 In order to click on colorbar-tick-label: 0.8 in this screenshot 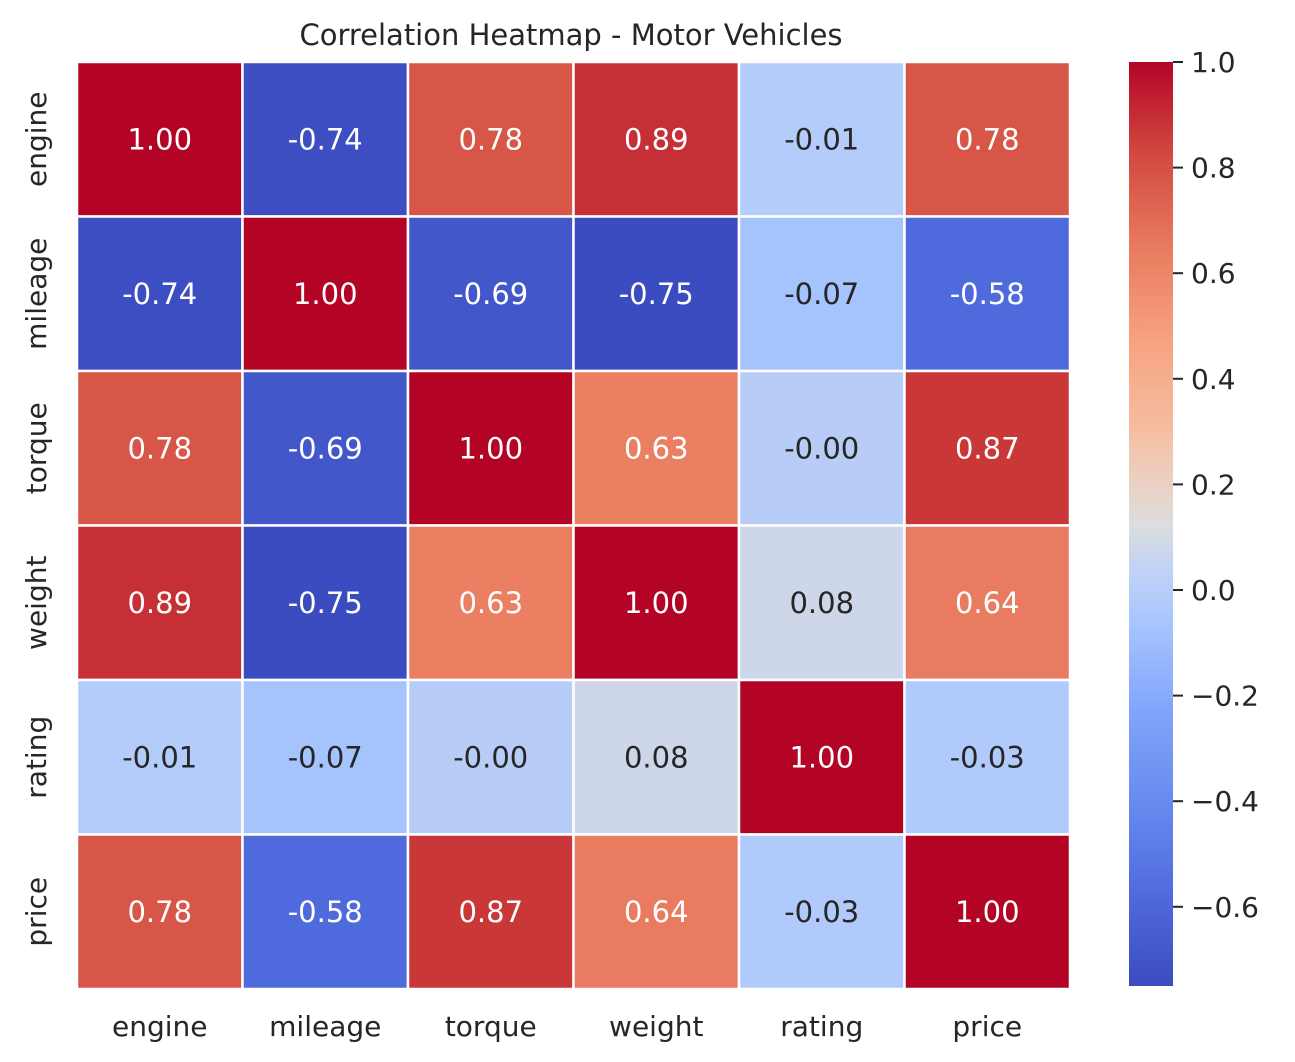, I will do `click(1213, 168)`.